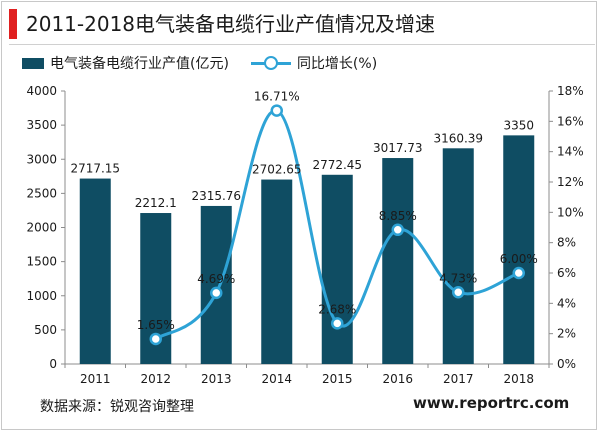 This screenshot has height=433, width=600. Describe the element at coordinates (458, 278) in the screenshot. I see `growth-value-label: 4.73%` at that location.